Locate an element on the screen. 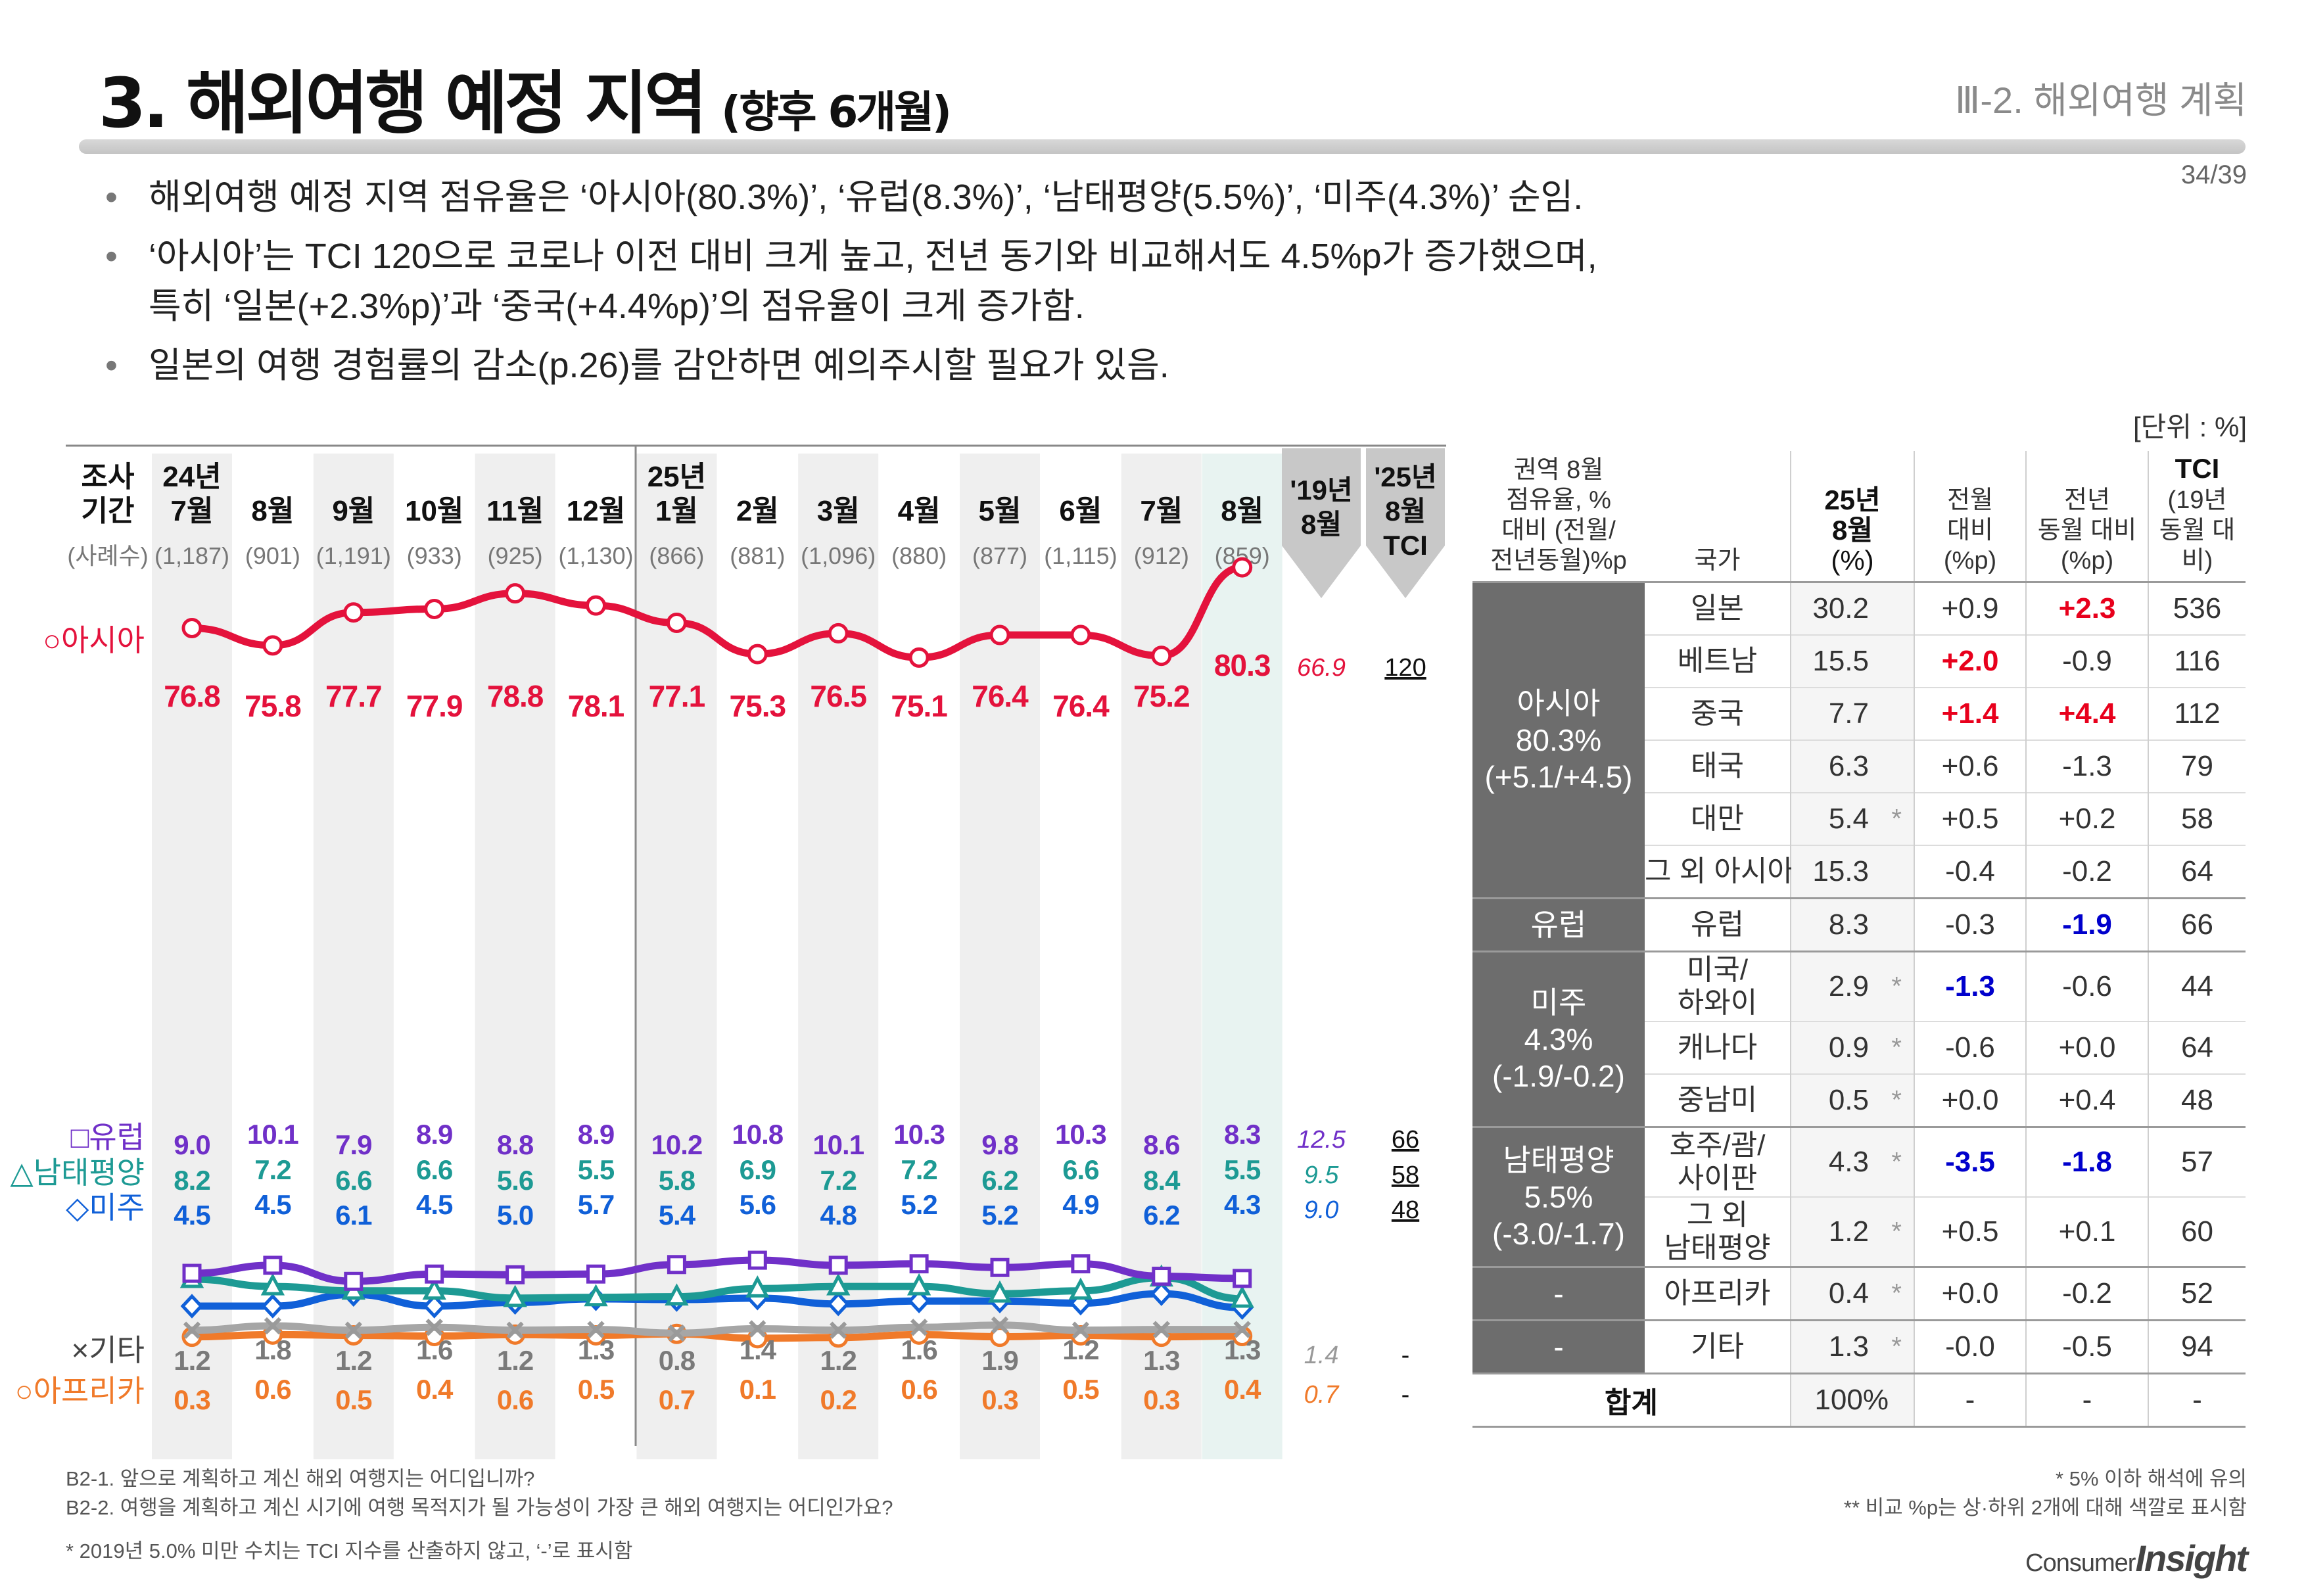 The height and width of the screenshot is (1596, 2306). yoy-cell: -0.2 is located at coordinates (2086, 1293).